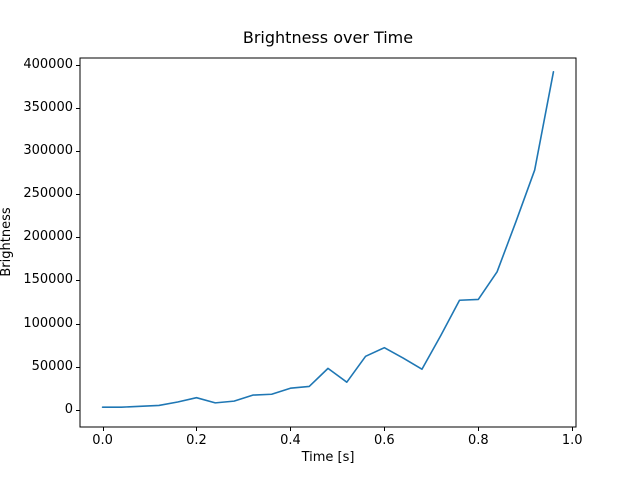 Image resolution: width=640 pixels, height=480 pixels. Describe the element at coordinates (478, 440) in the screenshot. I see `x-tick-label: 0.8` at that location.